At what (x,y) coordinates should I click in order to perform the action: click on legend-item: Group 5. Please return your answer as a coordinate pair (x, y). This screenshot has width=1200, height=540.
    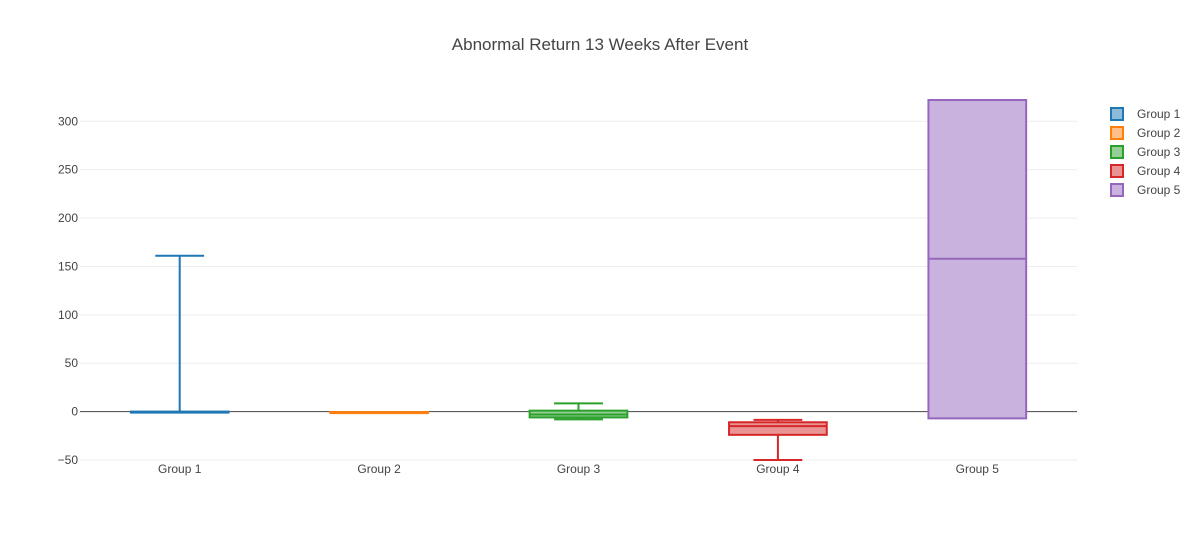
    Looking at the image, I should click on (1145, 190).